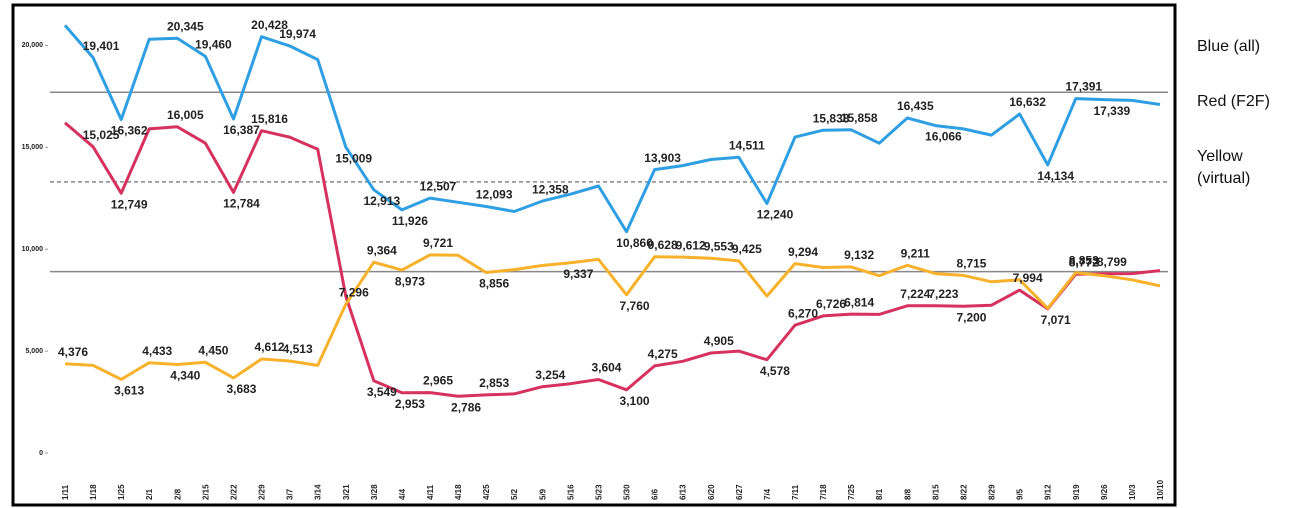 The width and height of the screenshot is (1308, 508). Describe the element at coordinates (514, 494) in the screenshot. I see `x-tick-label: 5/2` at that location.